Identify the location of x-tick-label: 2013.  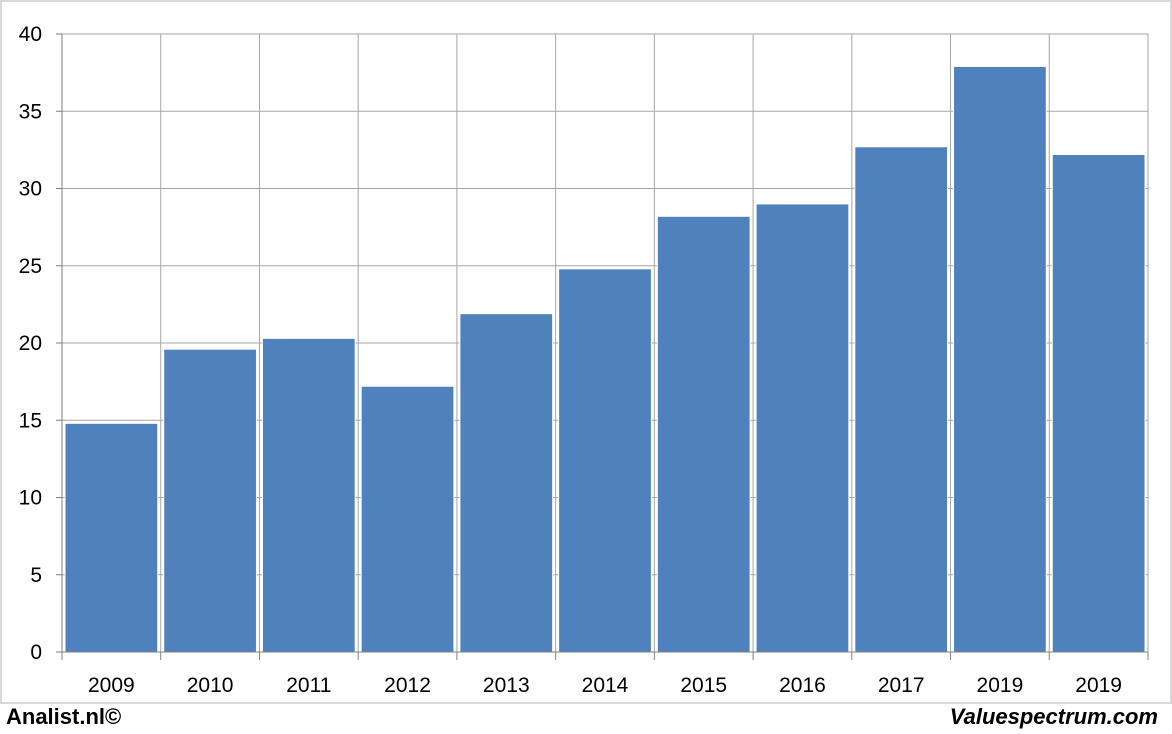
(506, 685).